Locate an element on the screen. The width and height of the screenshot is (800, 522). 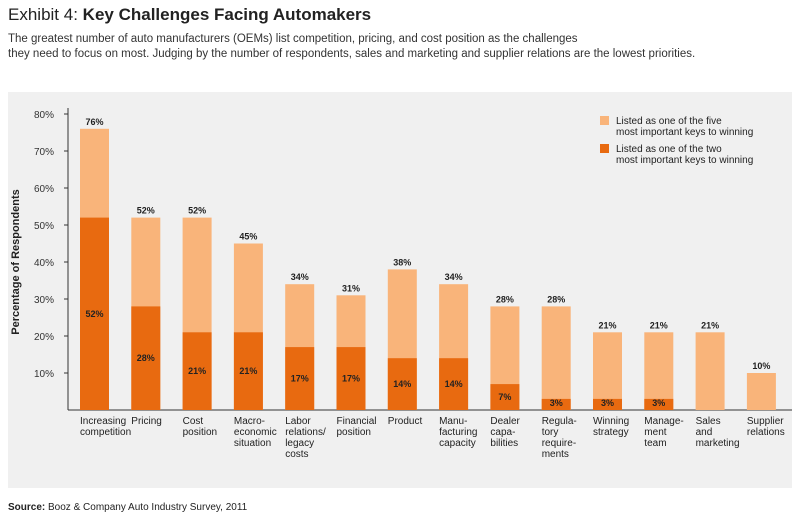
exhibit-label: Exhibit 4: is located at coordinates (43, 14).